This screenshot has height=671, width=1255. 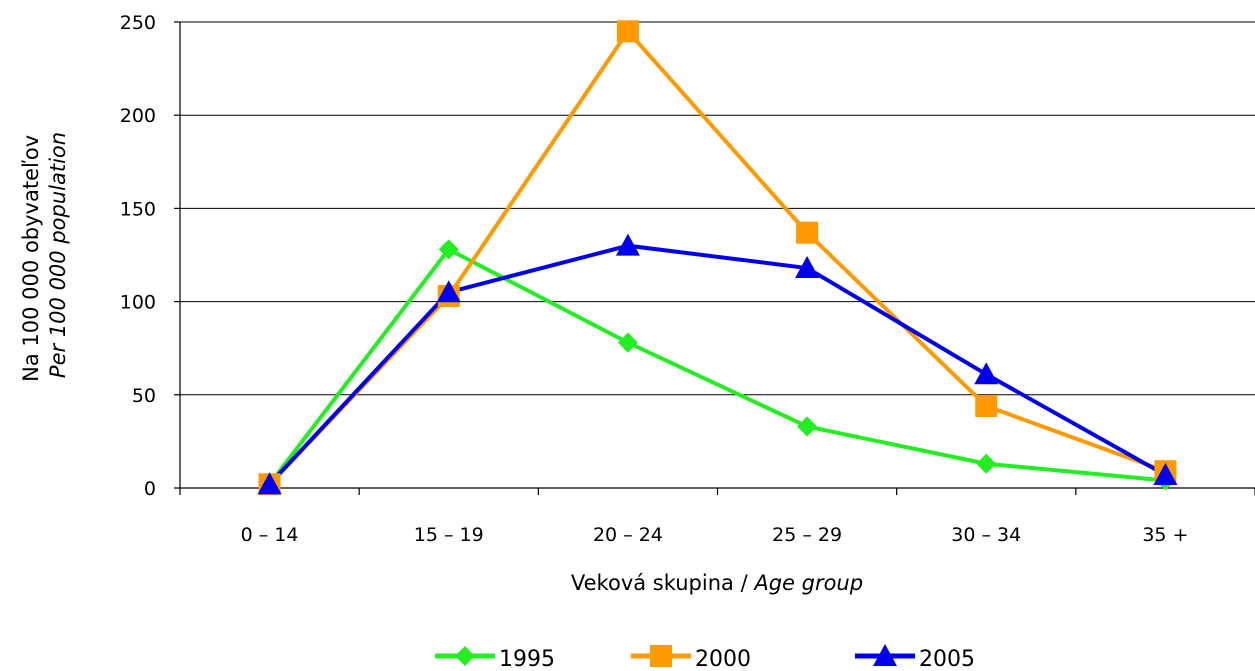 I want to click on legend-label: 2000, so click(x=723, y=659).